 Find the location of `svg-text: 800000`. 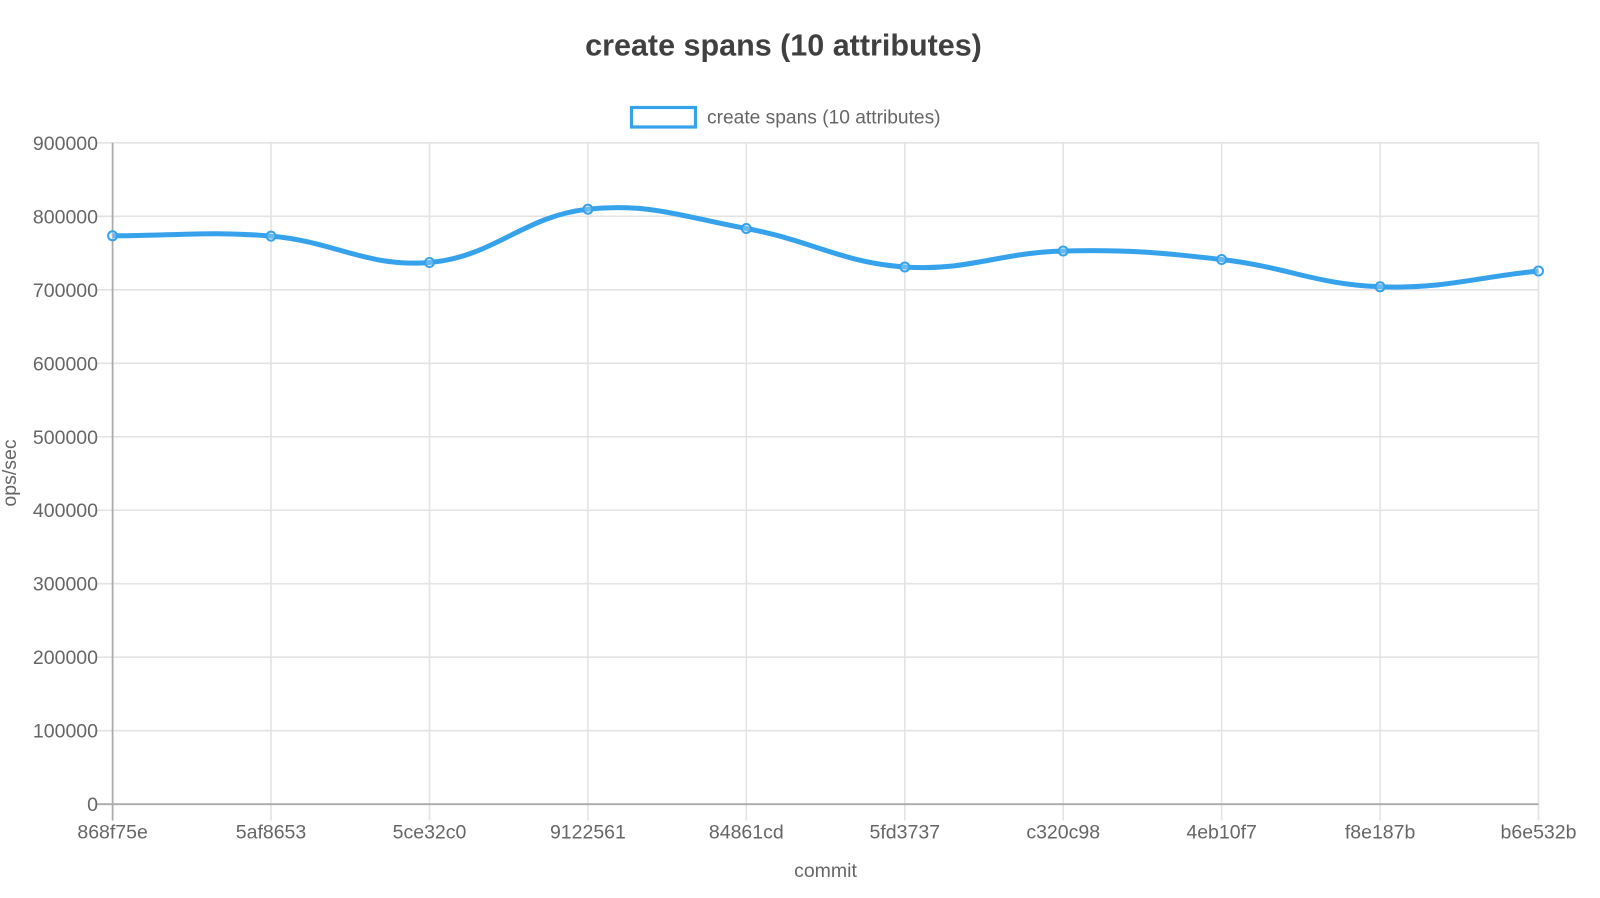

svg-text: 800000 is located at coordinates (65, 217).